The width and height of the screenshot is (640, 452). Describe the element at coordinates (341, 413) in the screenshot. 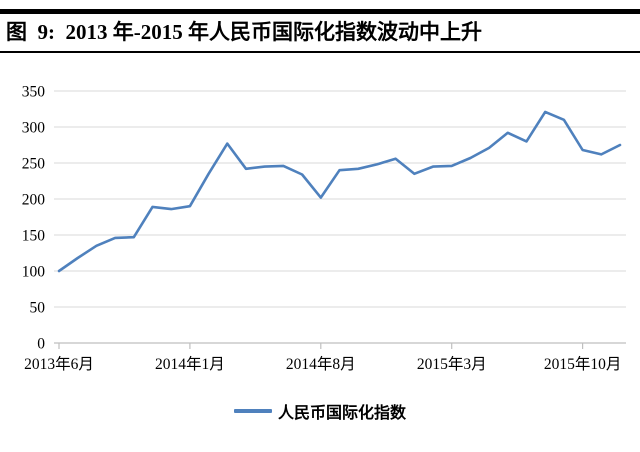

I see `legend-label: 人民币国际化指数` at that location.